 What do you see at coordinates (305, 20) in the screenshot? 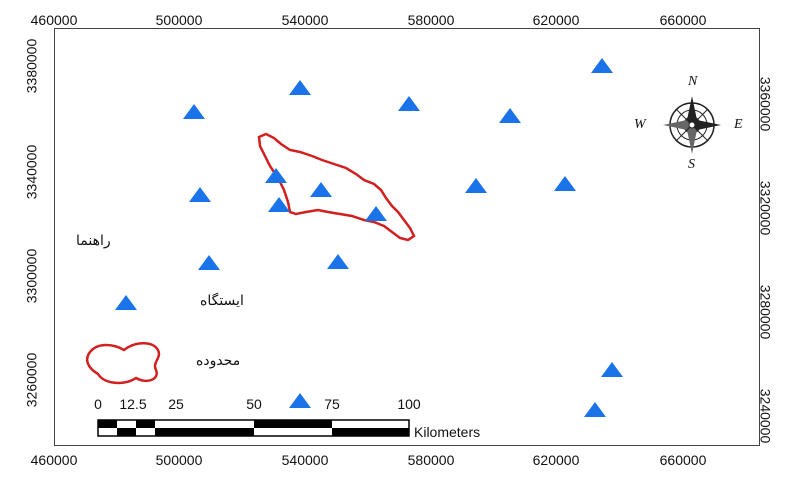
I see `x-tick-top: 540000` at bounding box center [305, 20].